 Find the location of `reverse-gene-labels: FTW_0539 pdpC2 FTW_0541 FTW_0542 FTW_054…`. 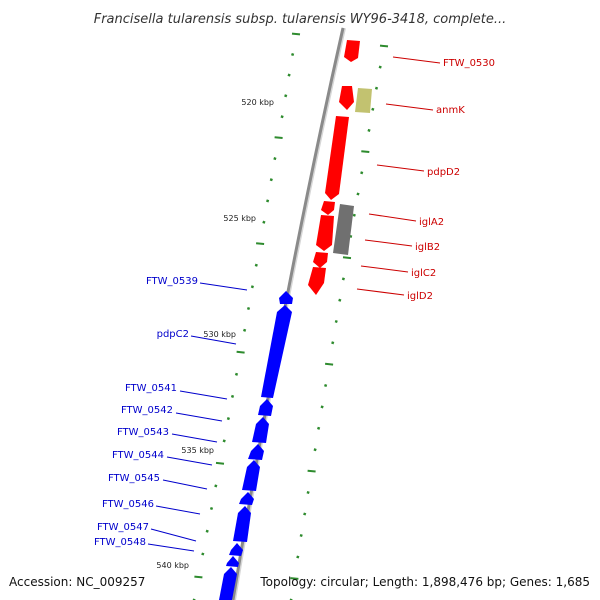

reverse-gene-labels: FTW_0539 pdpC2 FTW_0541 FTW_0542 FTW_054… is located at coordinates (171, 414).